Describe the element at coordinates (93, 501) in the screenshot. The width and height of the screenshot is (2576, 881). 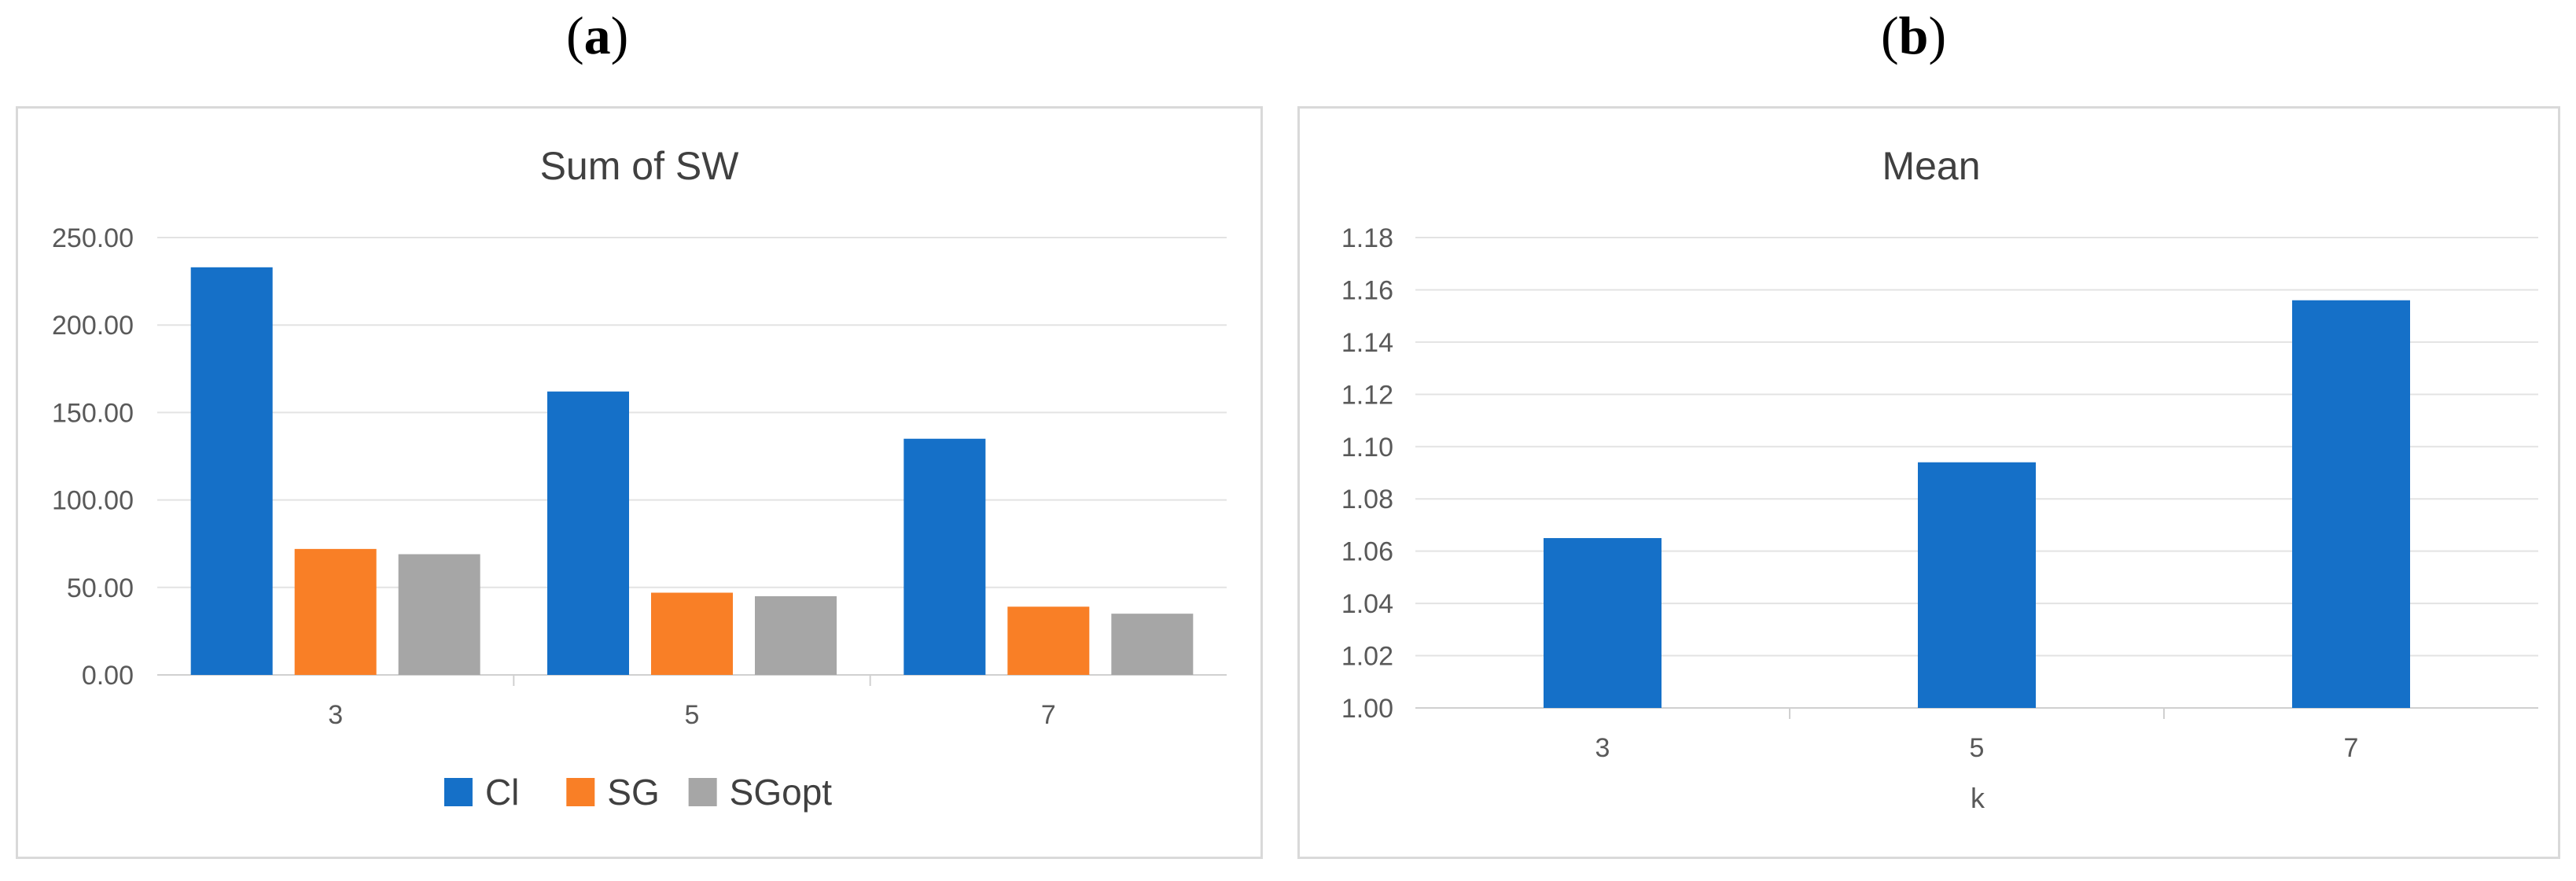
I see `chart-a-y-tick-label: 100.00` at that location.